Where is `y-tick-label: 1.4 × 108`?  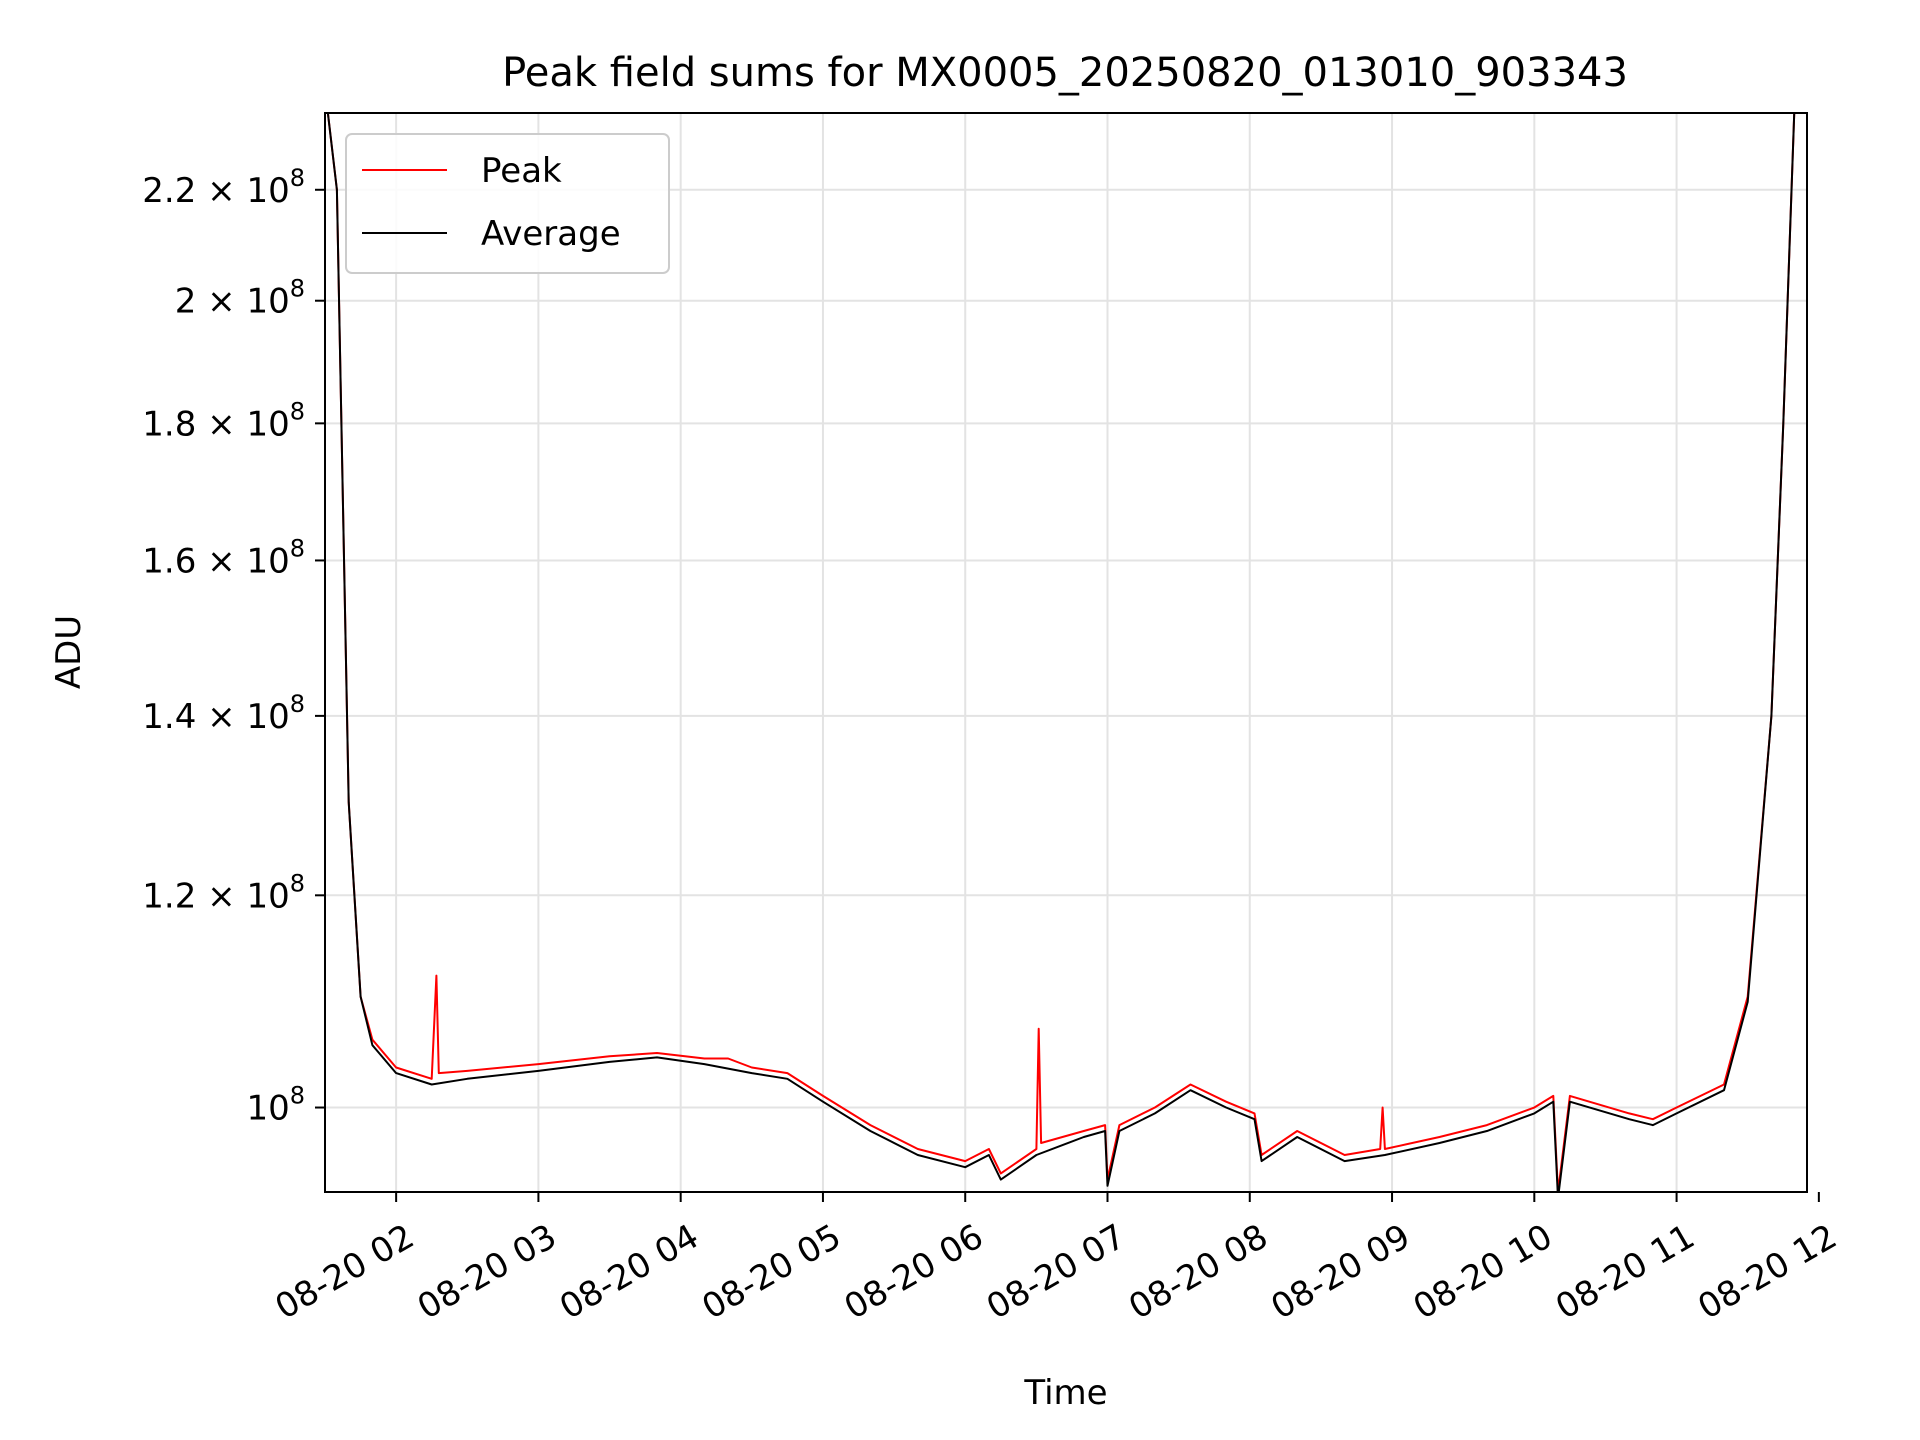
y-tick-label: 1.4 × 108 is located at coordinates (223, 713).